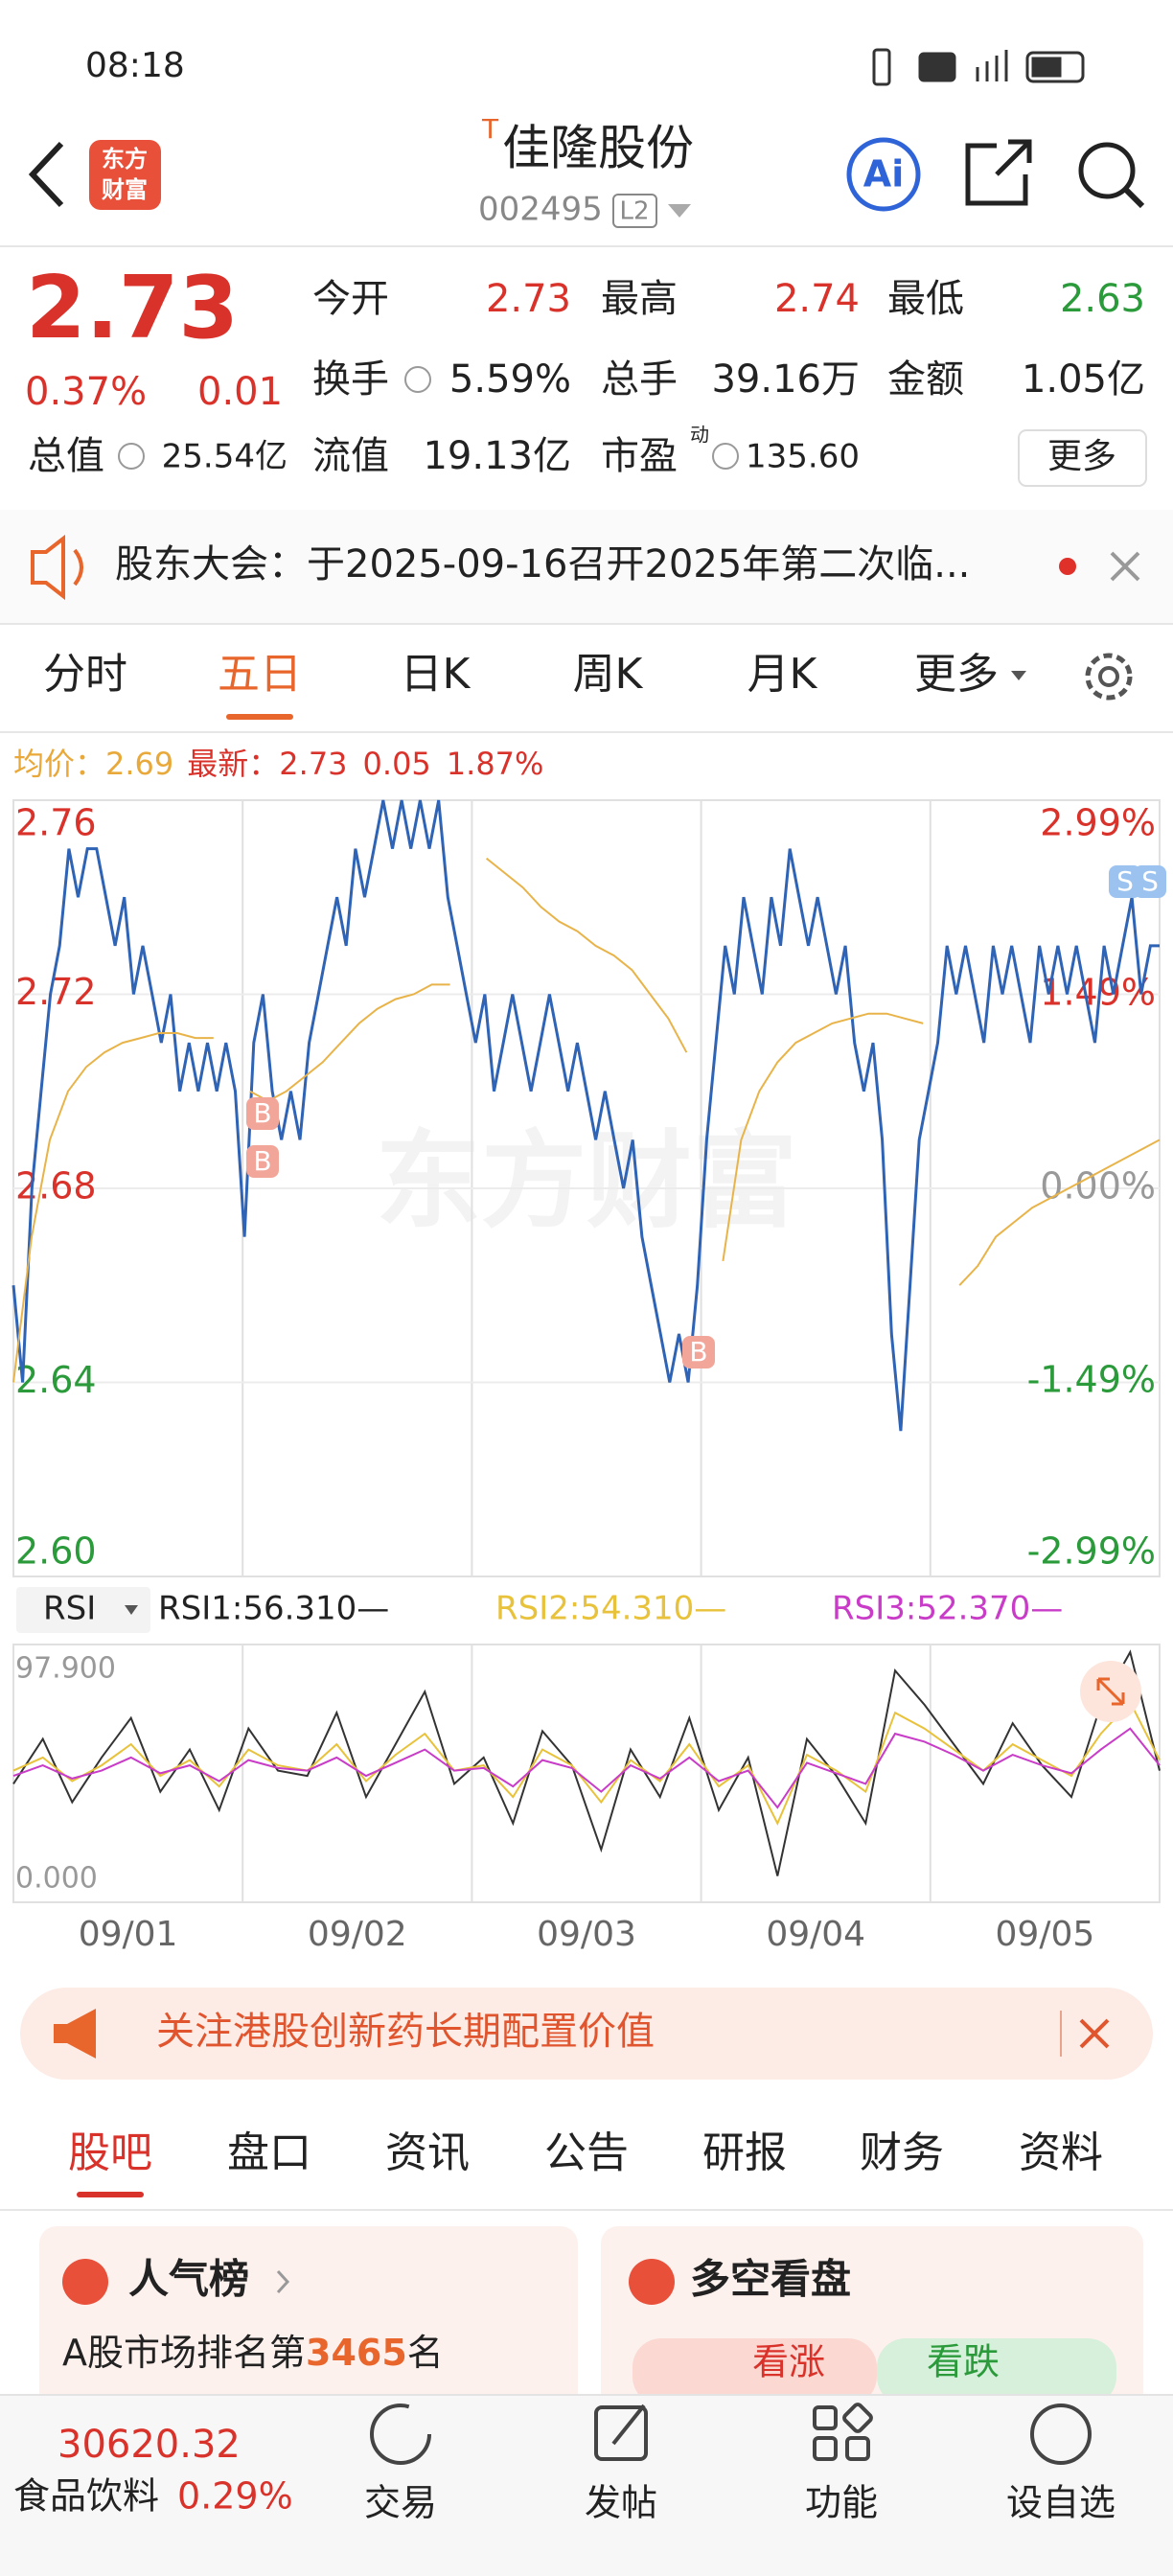  What do you see at coordinates (1061, 2503) in the screenshot?
I see `nav-item: 设自选` at bounding box center [1061, 2503].